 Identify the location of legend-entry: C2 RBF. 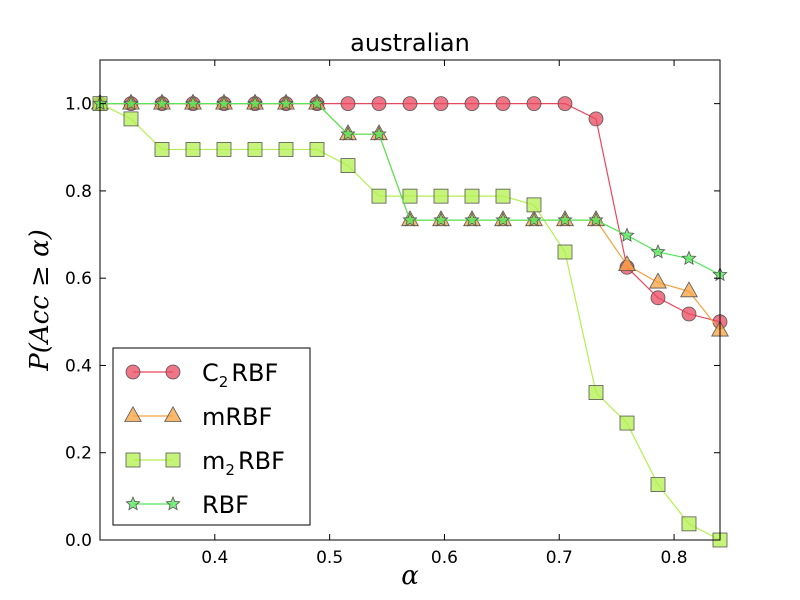
(201, 375).